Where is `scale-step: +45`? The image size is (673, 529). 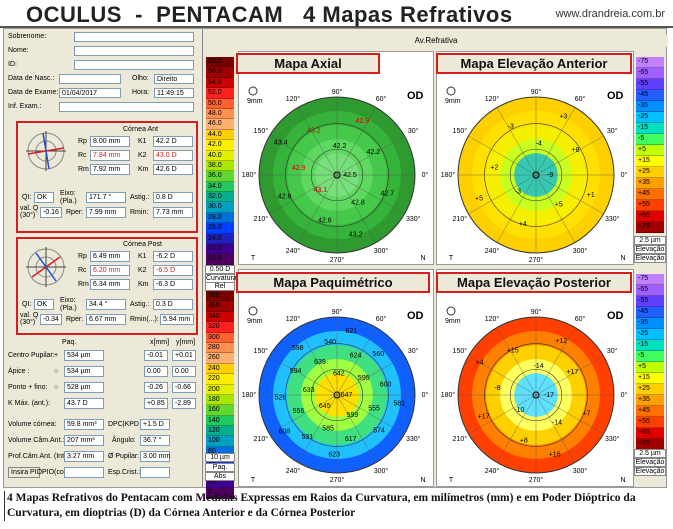
scale-step: +45 is located at coordinates (650, 411).